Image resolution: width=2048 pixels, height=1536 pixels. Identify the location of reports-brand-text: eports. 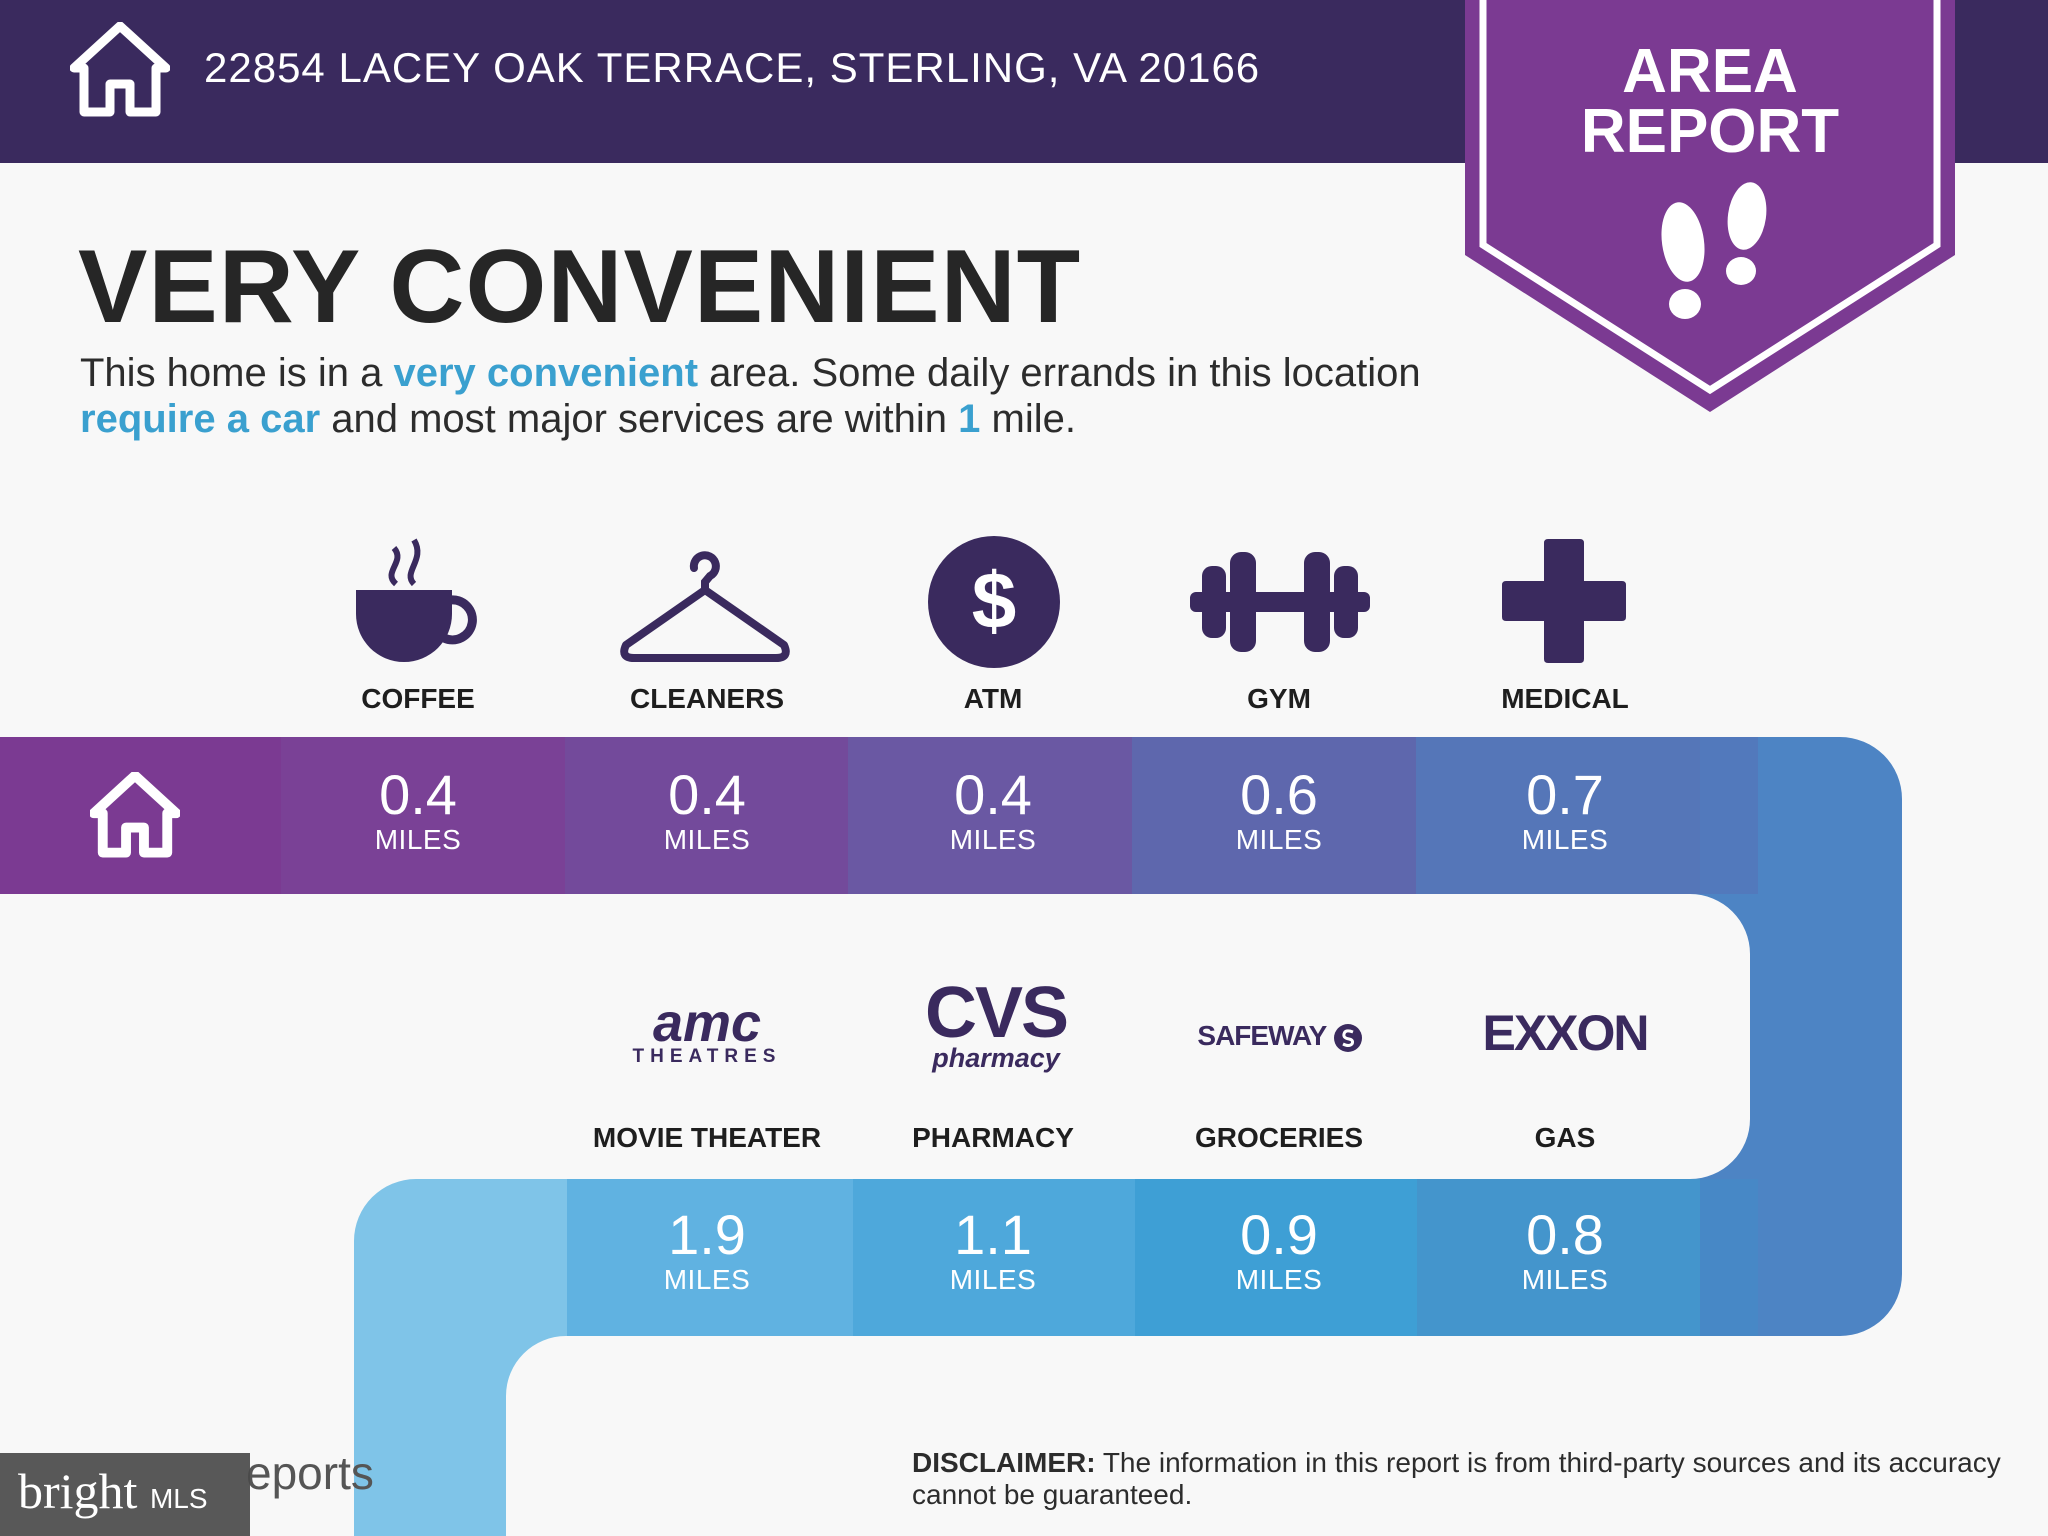
(310, 1473).